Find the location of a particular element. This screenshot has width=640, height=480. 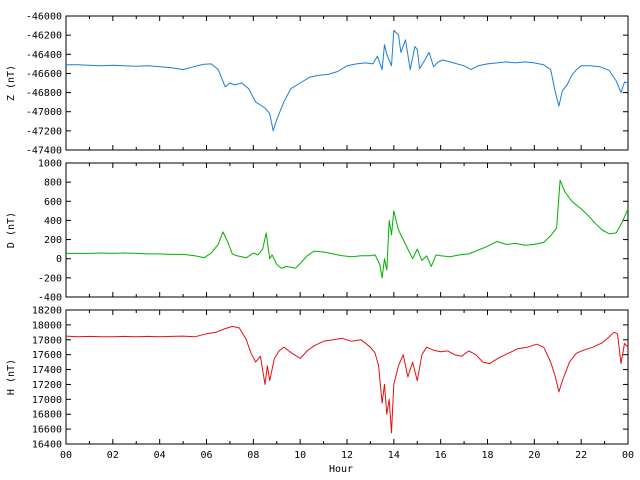

y-tick-label-d: 200 is located at coordinates (53, 240).